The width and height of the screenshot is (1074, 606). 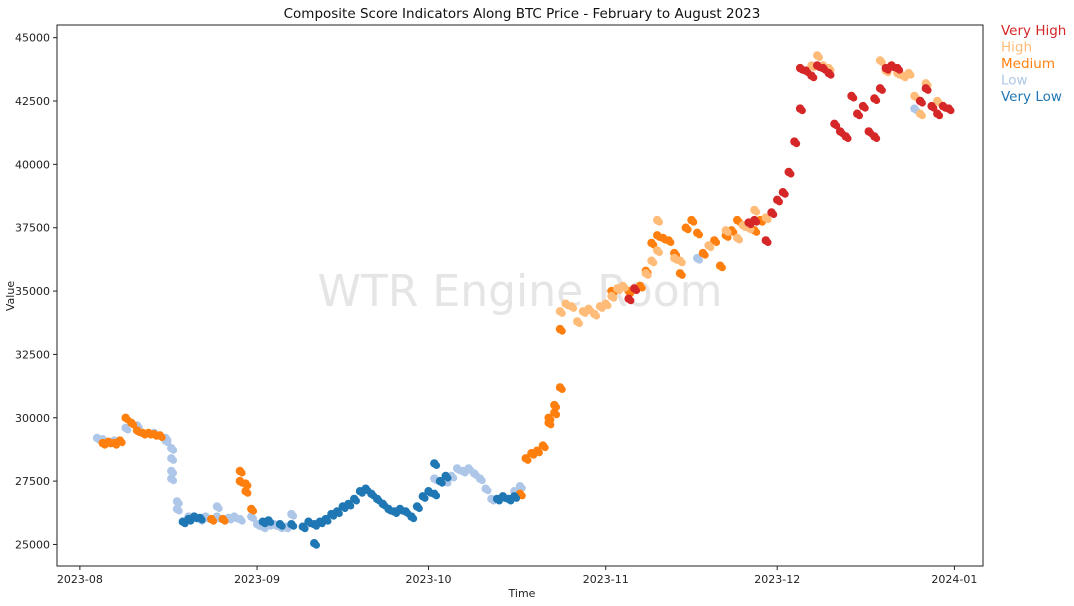 What do you see at coordinates (519, 291) in the screenshot?
I see `watermark-text: WTR Engine Room` at bounding box center [519, 291].